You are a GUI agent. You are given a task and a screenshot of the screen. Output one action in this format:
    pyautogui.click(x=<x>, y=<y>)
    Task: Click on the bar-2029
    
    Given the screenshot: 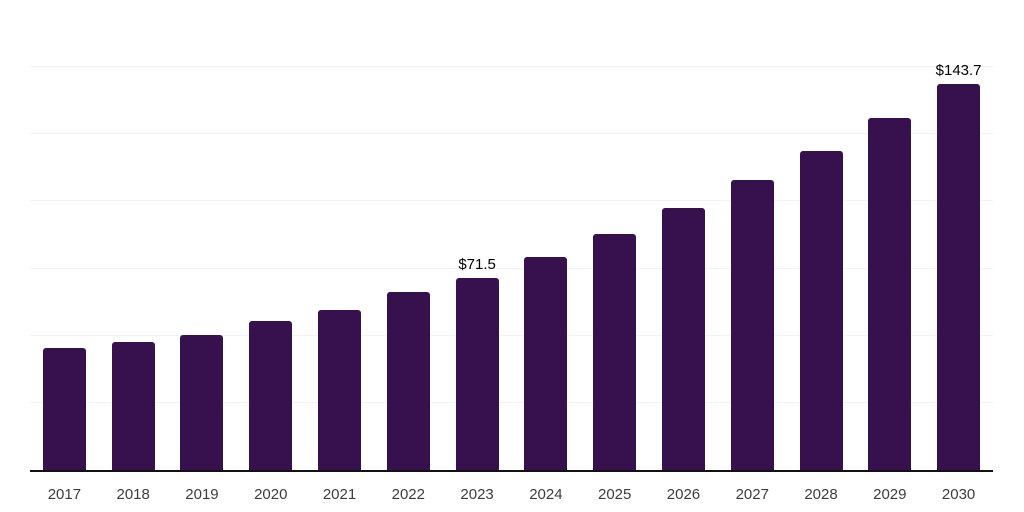 What is the action you would take?
    pyautogui.click(x=890, y=294)
    